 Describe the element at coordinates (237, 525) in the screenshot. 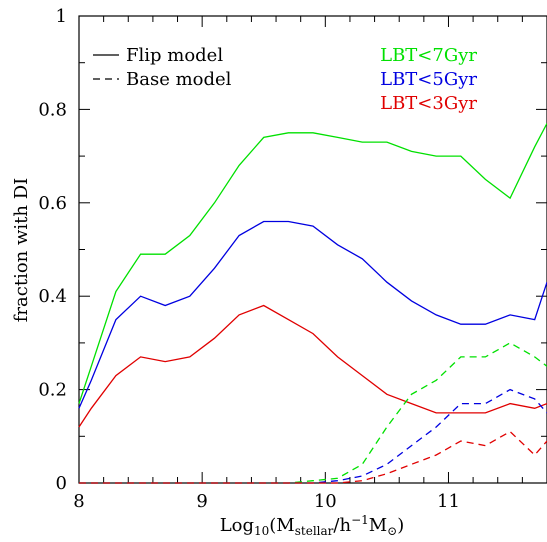

I see `x-label-log: Log` at that location.